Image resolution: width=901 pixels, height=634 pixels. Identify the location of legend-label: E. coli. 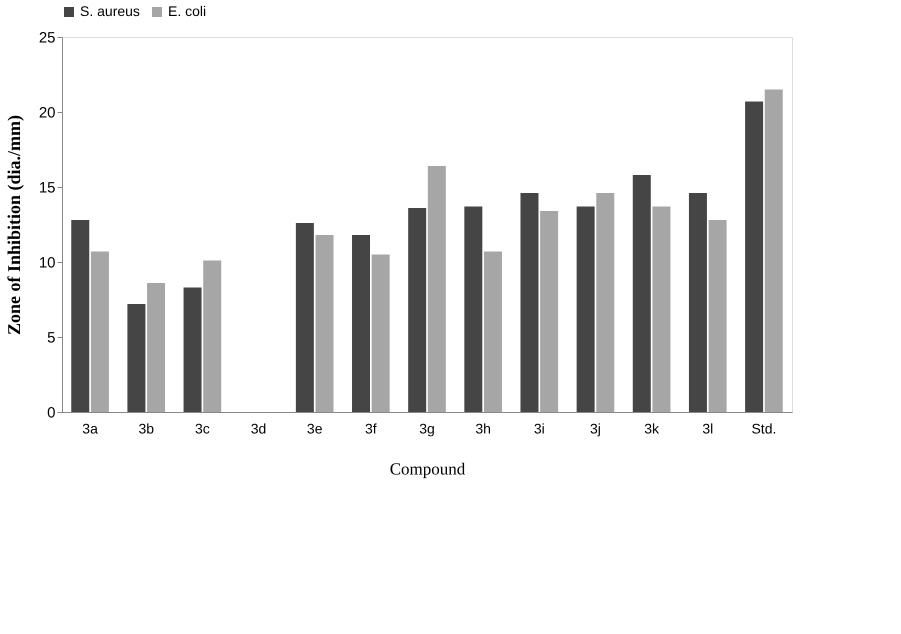
(187, 11).